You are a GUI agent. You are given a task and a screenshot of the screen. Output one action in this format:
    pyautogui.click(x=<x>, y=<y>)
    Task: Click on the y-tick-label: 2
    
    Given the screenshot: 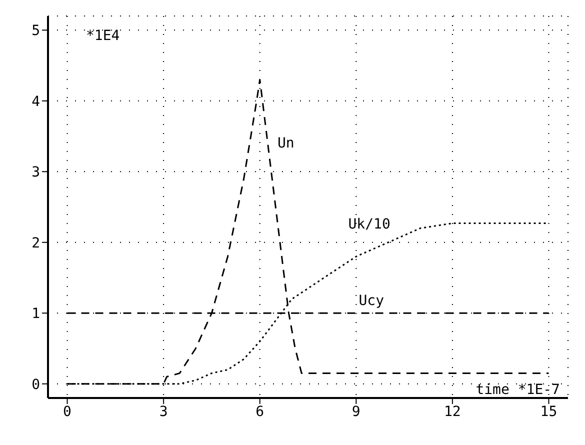 What is the action you would take?
    pyautogui.click(x=36, y=243)
    